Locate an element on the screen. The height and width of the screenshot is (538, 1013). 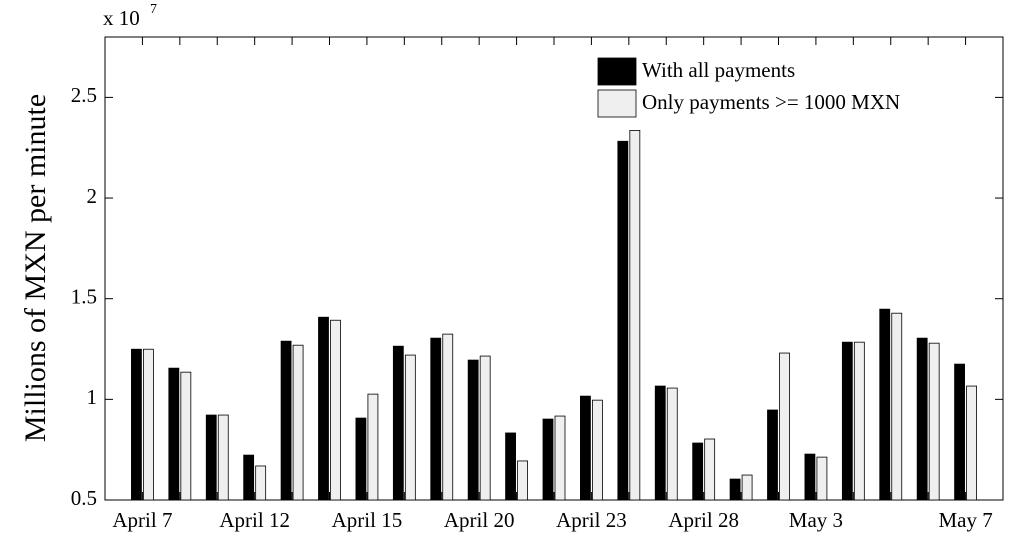
y-tick-label: 2 is located at coordinates (92, 196).